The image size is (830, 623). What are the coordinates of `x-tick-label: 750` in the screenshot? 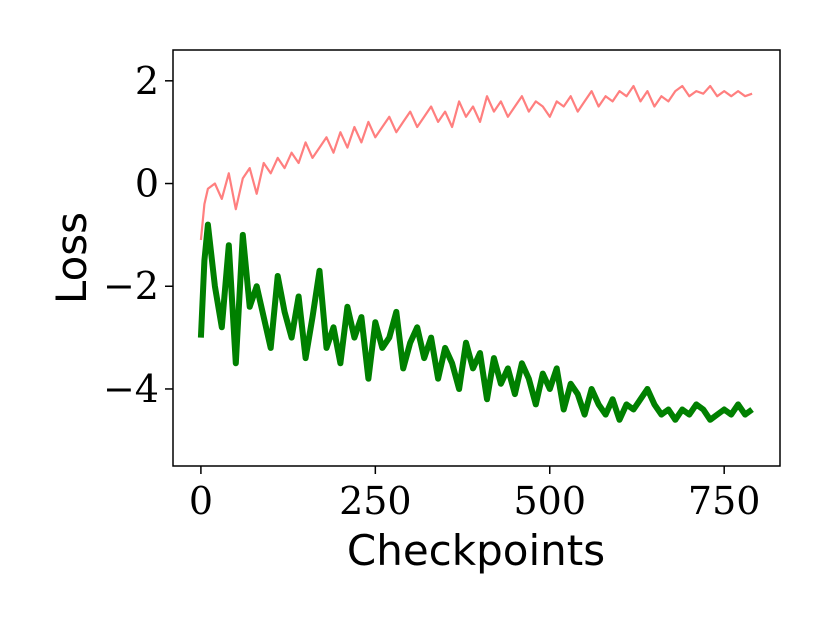 It's located at (724, 501).